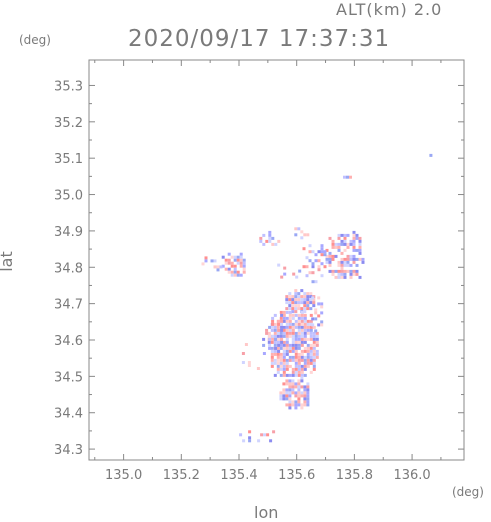 The width and height of the screenshot is (491, 522). What do you see at coordinates (68, 123) in the screenshot?
I see `y-tick-label: 35.2` at bounding box center [68, 123].